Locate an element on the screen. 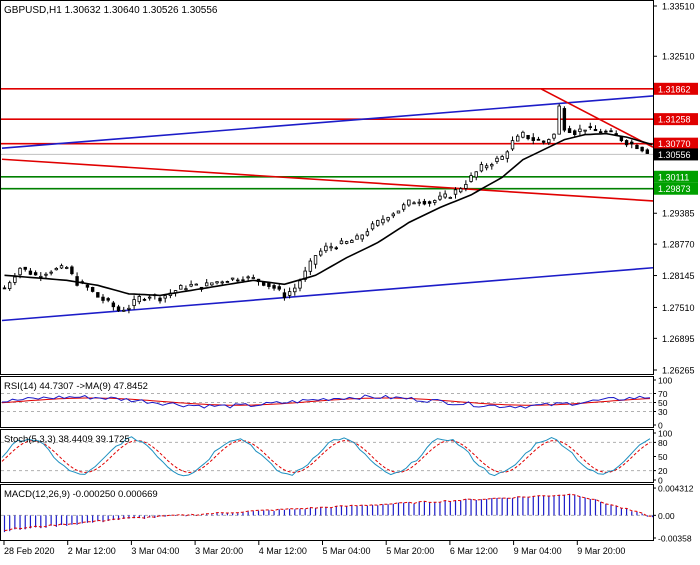 The image size is (700, 565). sub-tick-label: 70 is located at coordinates (663, 394).